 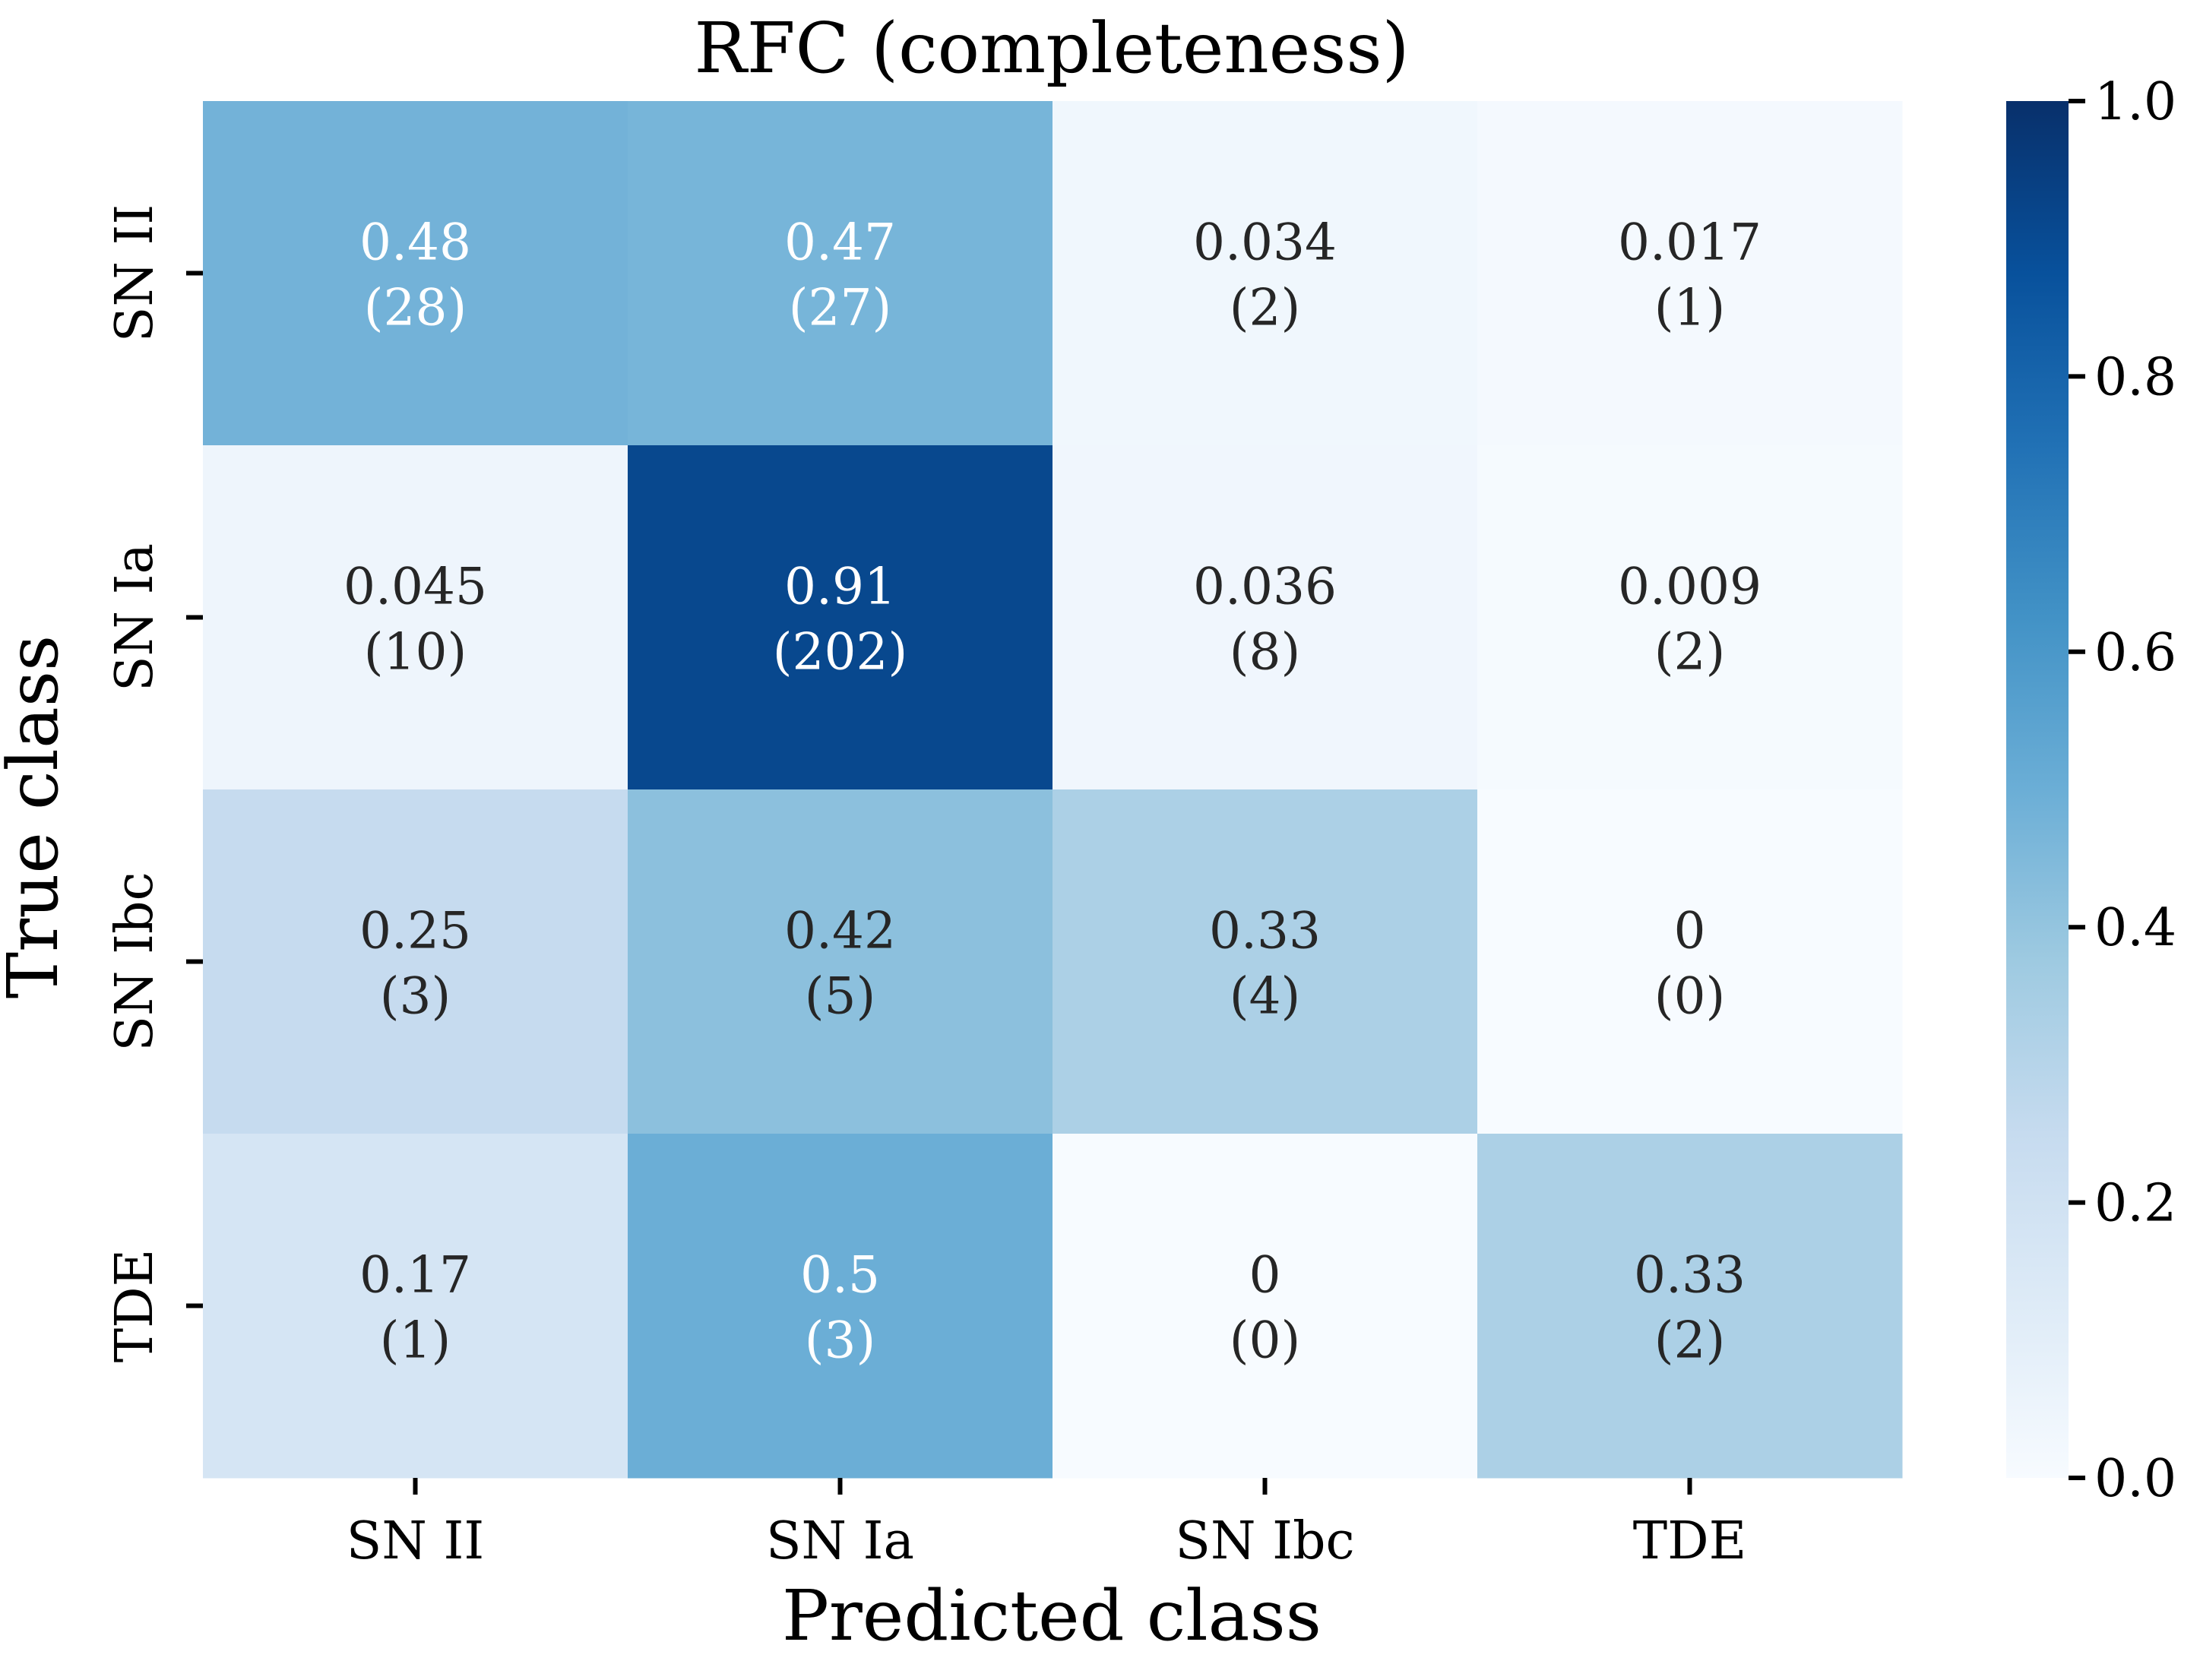 What do you see at coordinates (840, 652) in the screenshot?
I see `cell-count-label: (202)` at bounding box center [840, 652].